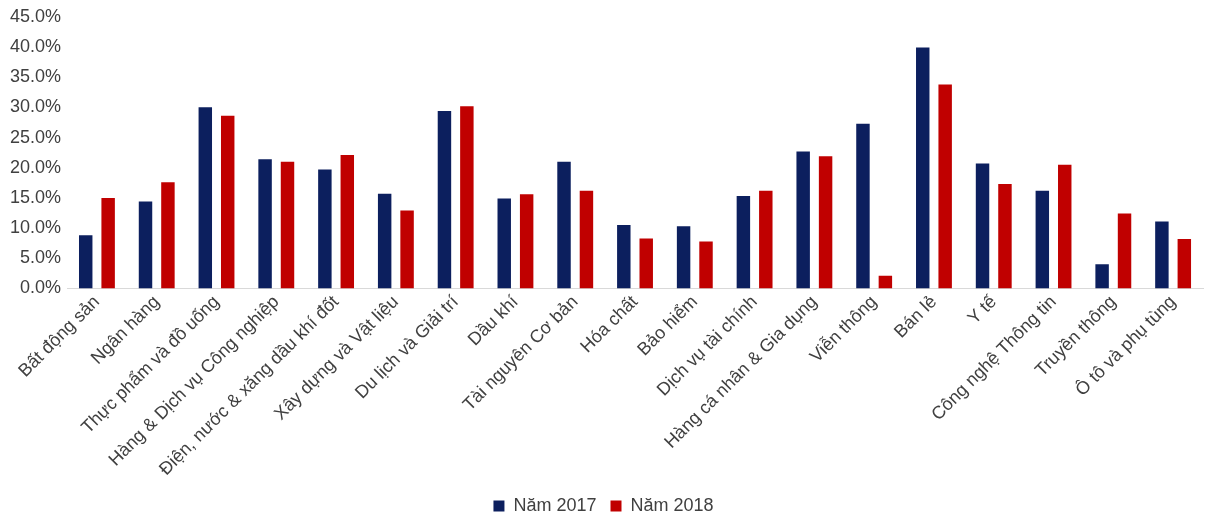 The width and height of the screenshot is (1213, 529). Describe the element at coordinates (555, 504) in the screenshot. I see `legend-label: Năm 2017` at that location.